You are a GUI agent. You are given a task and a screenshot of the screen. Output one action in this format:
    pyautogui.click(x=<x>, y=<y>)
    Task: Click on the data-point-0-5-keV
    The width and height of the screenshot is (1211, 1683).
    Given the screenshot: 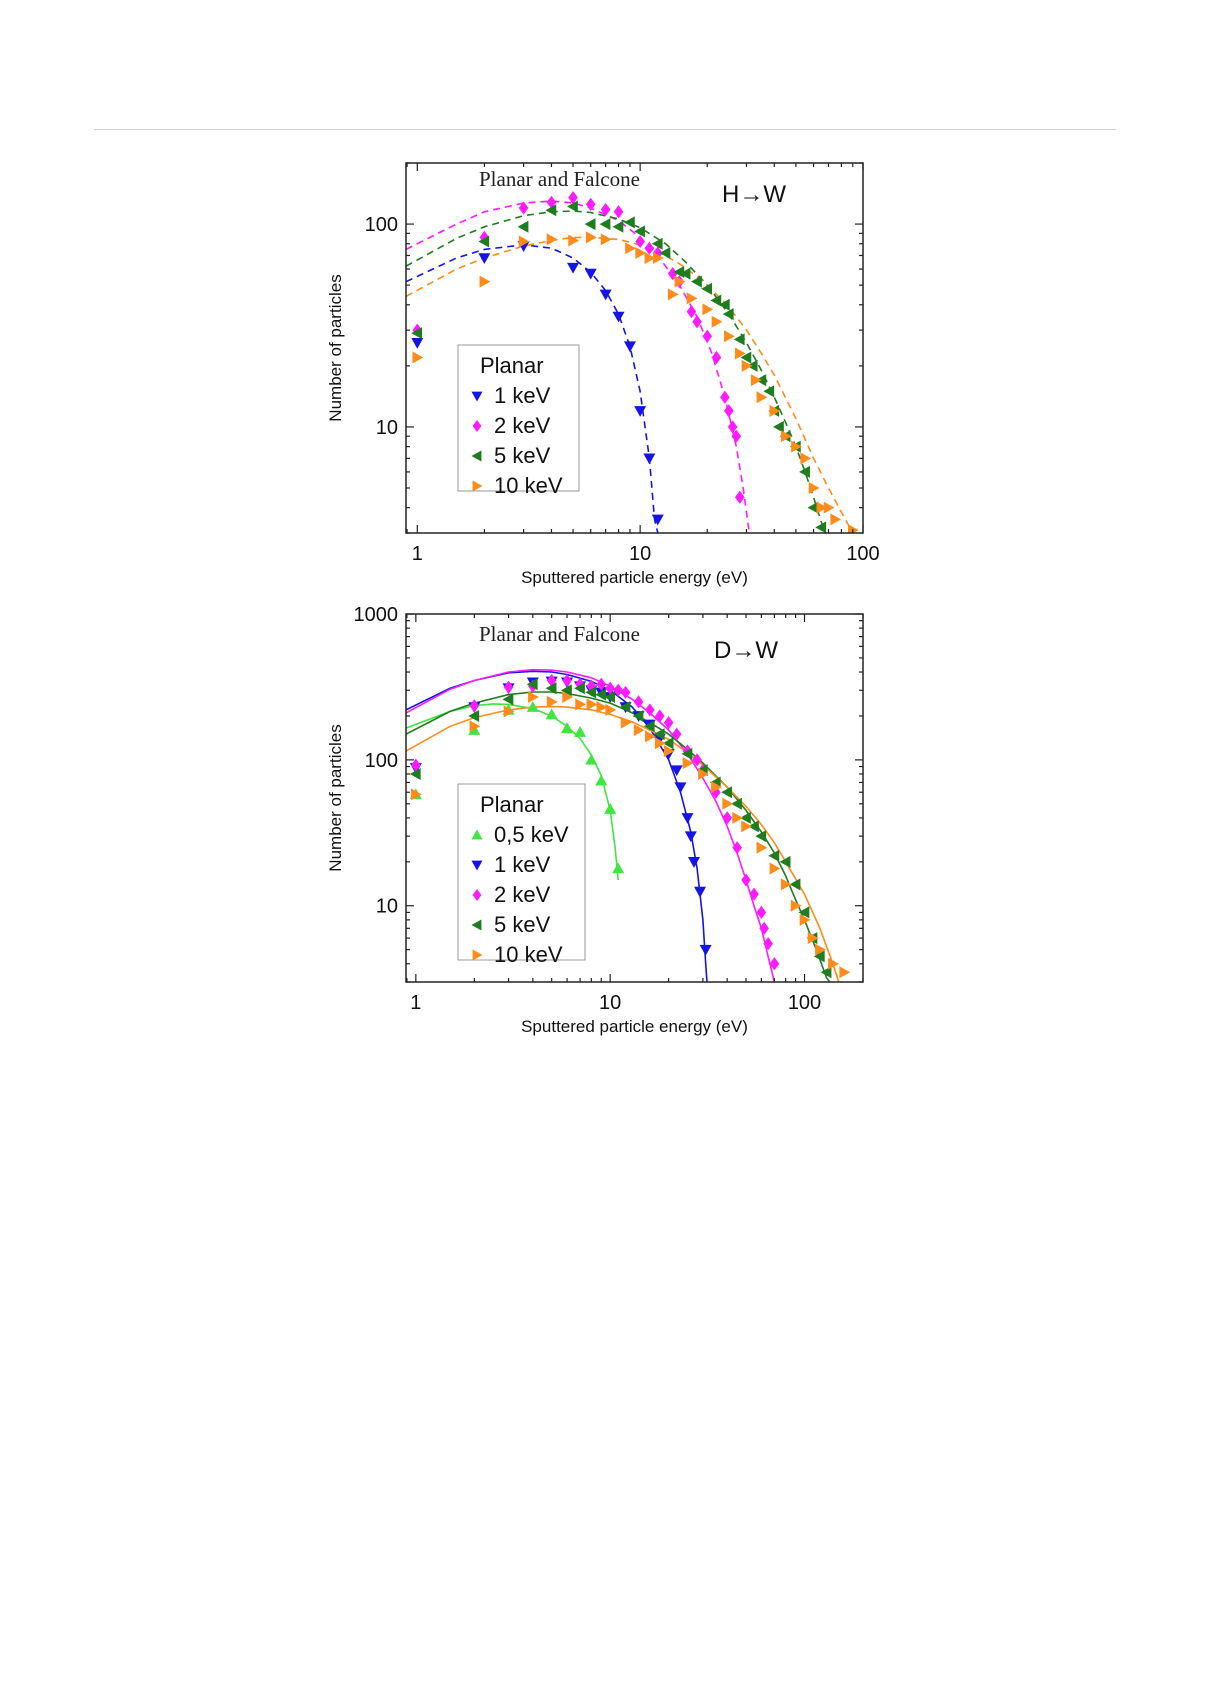 What is the action you would take?
    pyautogui.click(x=580, y=731)
    